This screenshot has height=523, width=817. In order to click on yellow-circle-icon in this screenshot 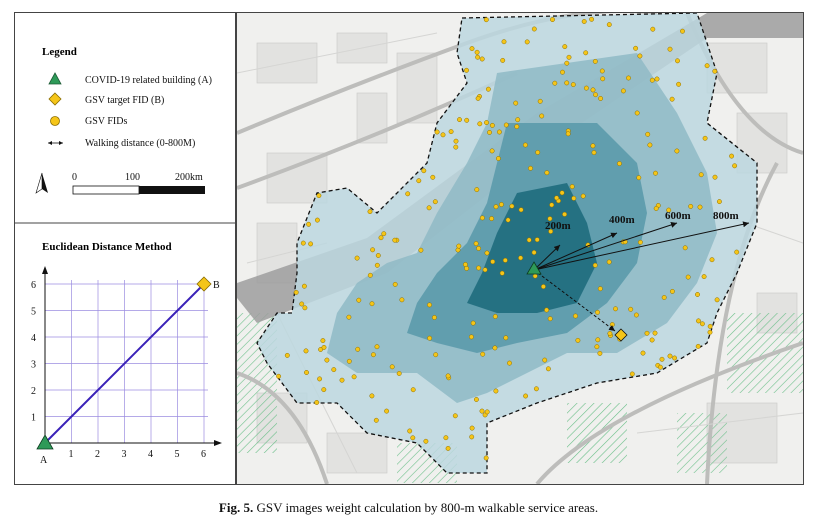, I will do `click(55, 121)`.